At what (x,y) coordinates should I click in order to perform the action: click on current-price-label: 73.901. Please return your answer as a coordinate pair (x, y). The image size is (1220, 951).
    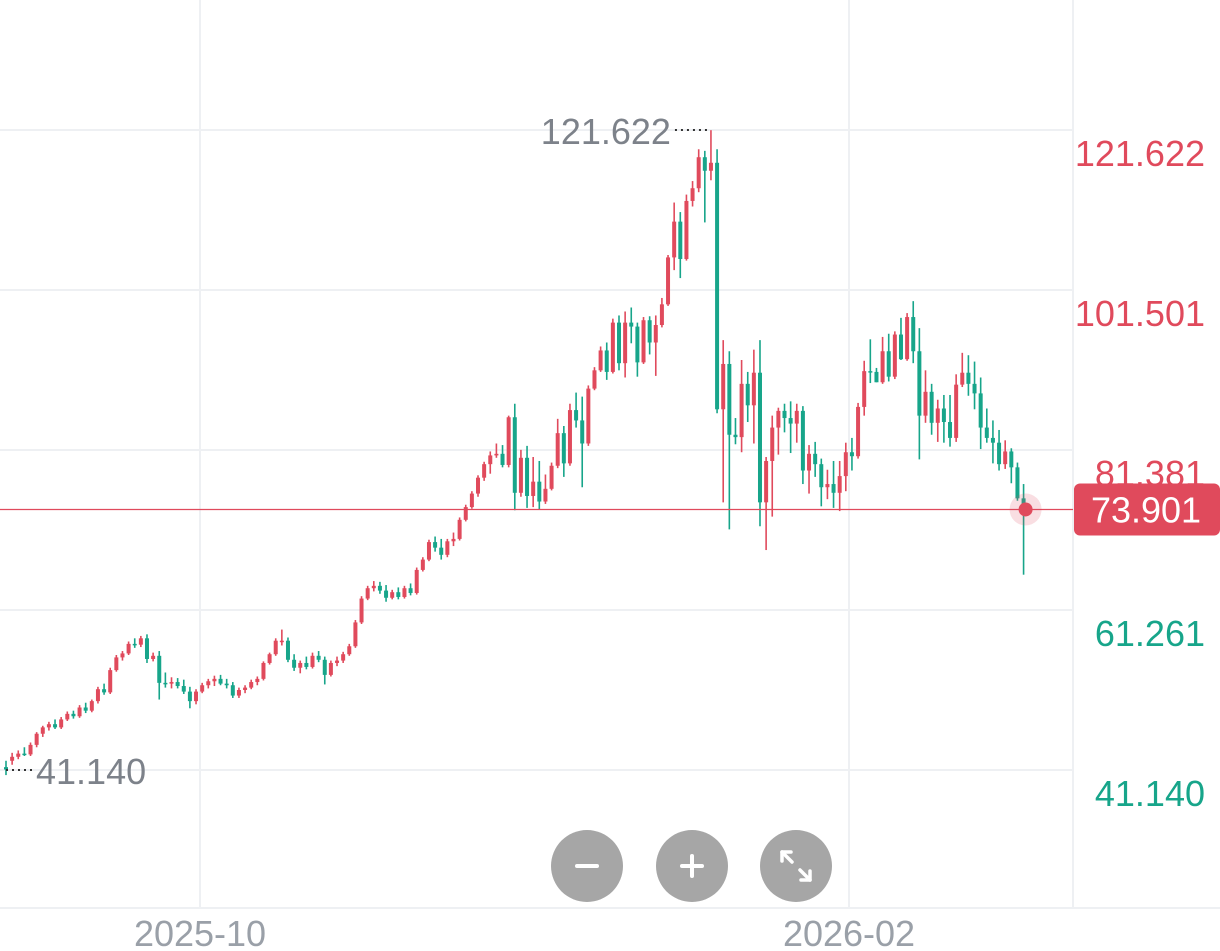
    Looking at the image, I should click on (1146, 509).